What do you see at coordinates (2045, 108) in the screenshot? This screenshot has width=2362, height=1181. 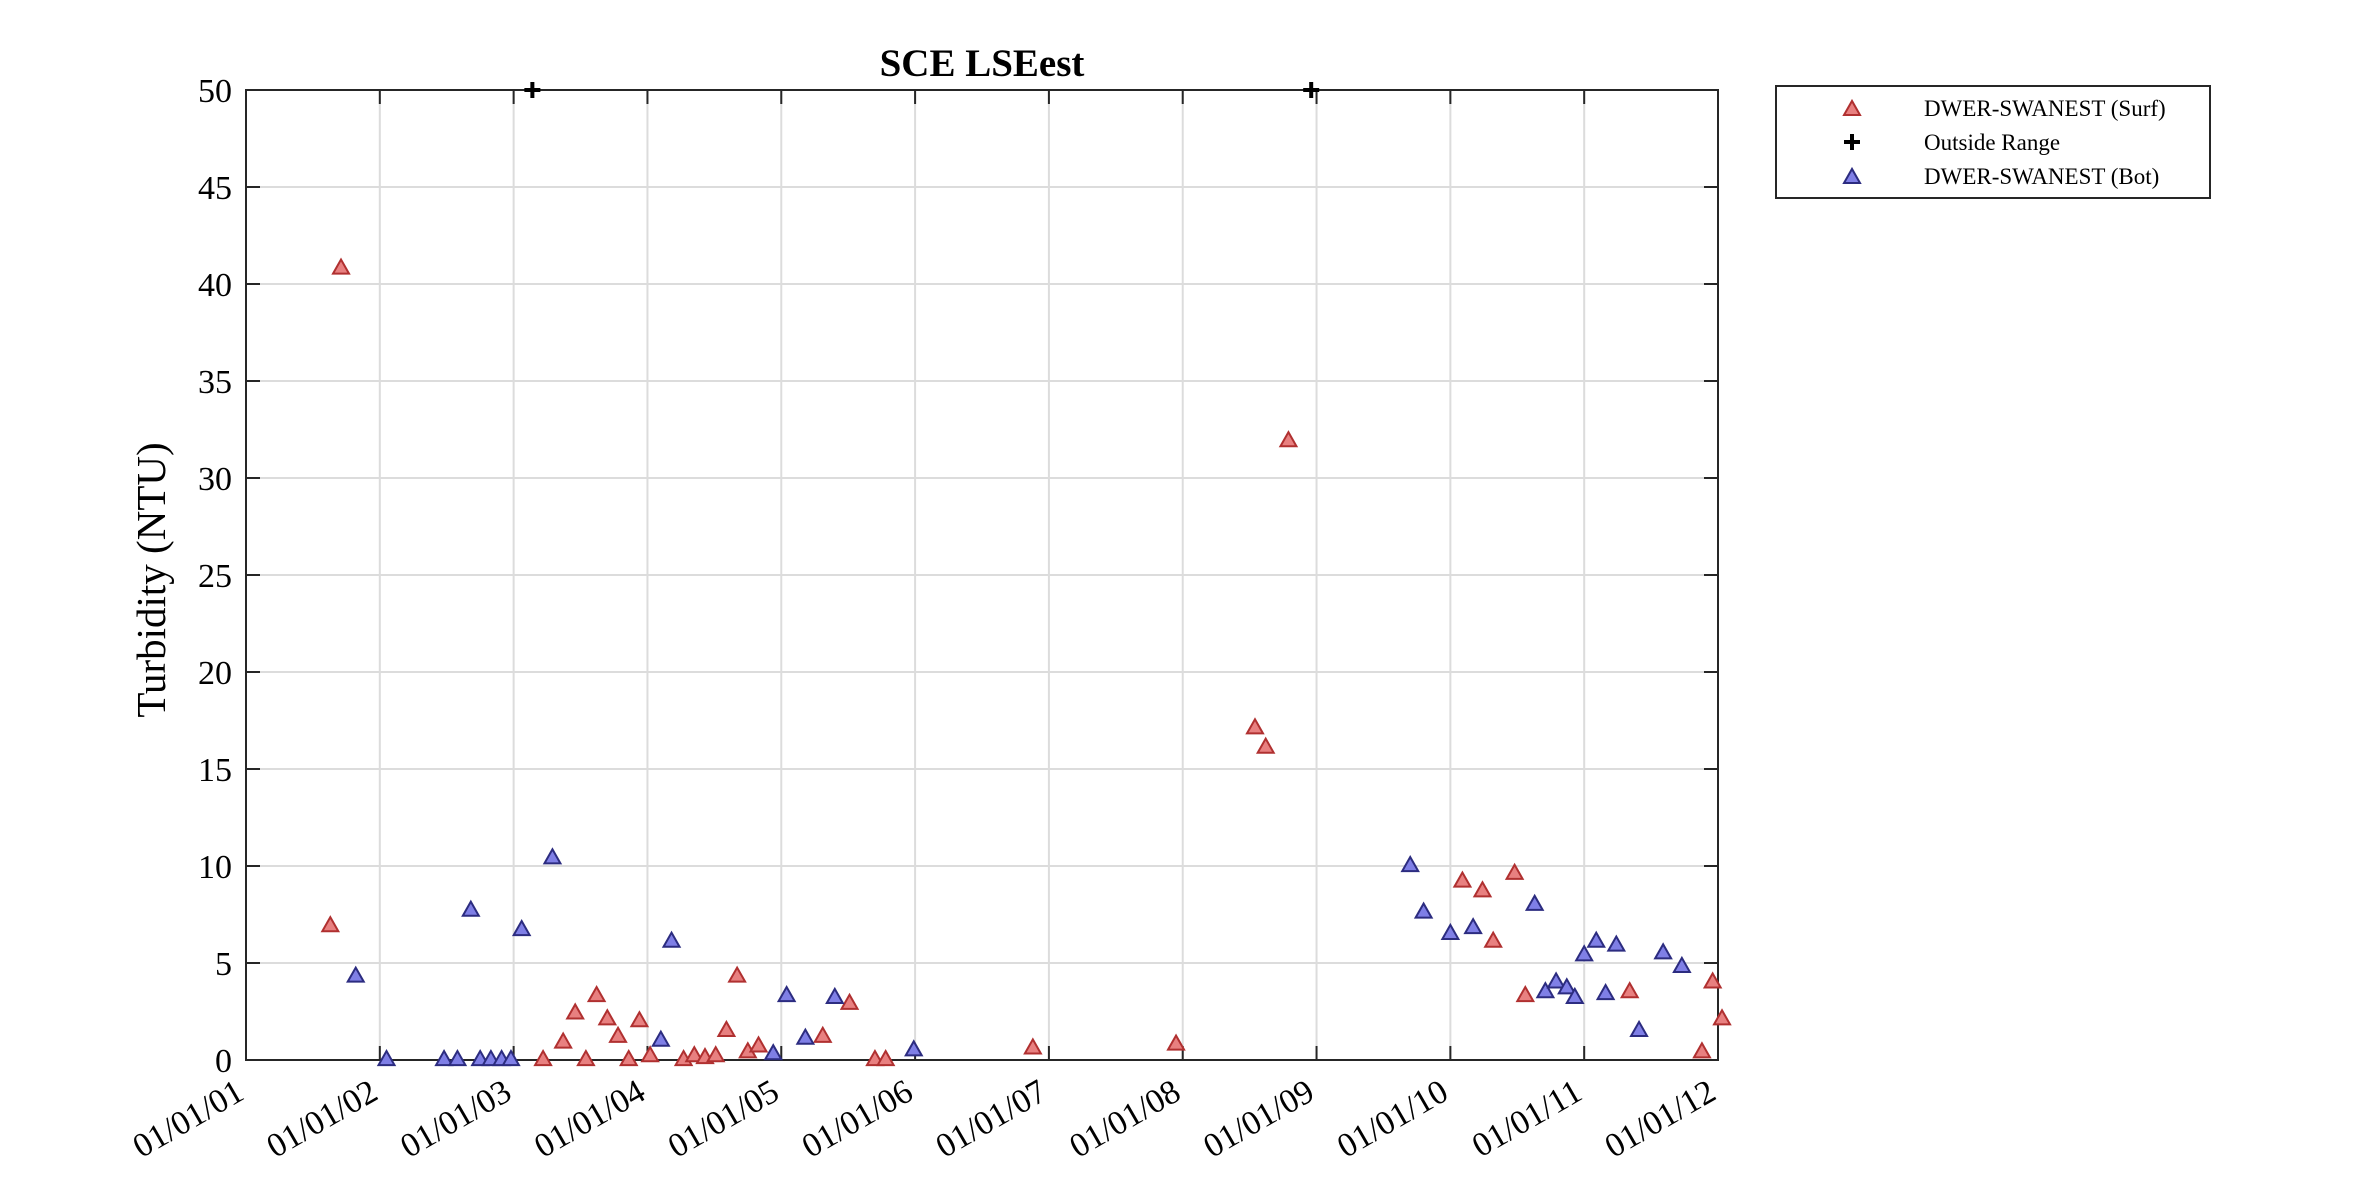 I see `legend-label: DWER-SWANEST (Surf)` at bounding box center [2045, 108].